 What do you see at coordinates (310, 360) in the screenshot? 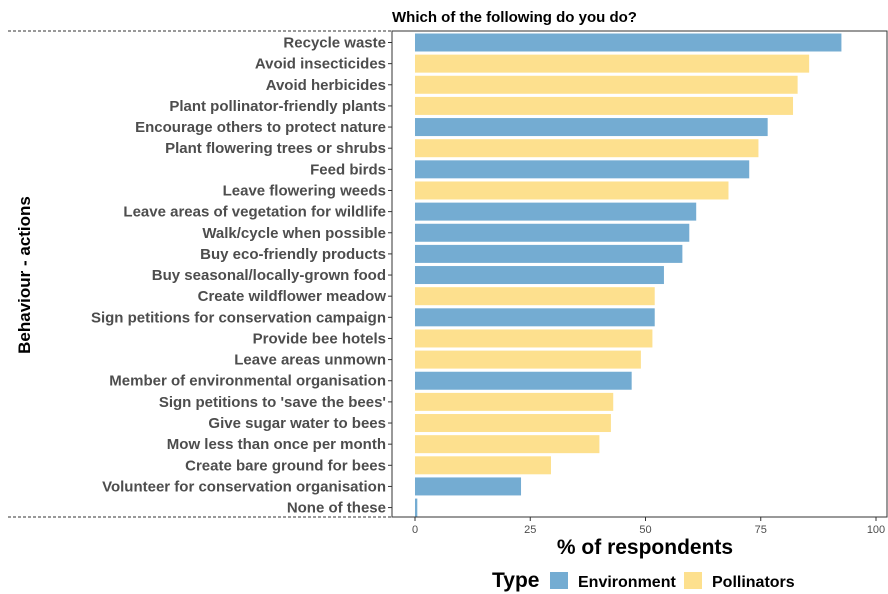
I see `category-label: Leave areas unmown` at bounding box center [310, 360].